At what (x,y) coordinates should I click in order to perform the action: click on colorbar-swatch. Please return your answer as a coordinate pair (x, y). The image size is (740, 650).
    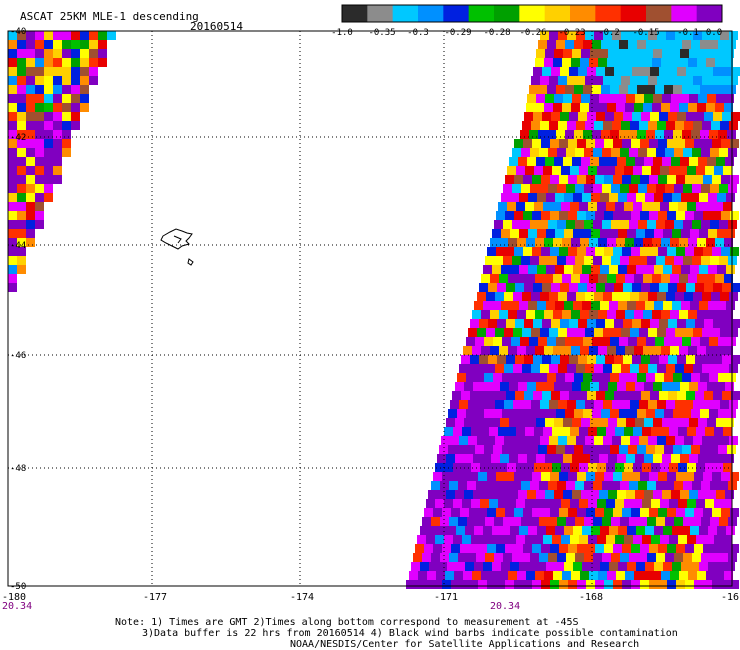
    Looking at the image, I should click on (532, 13).